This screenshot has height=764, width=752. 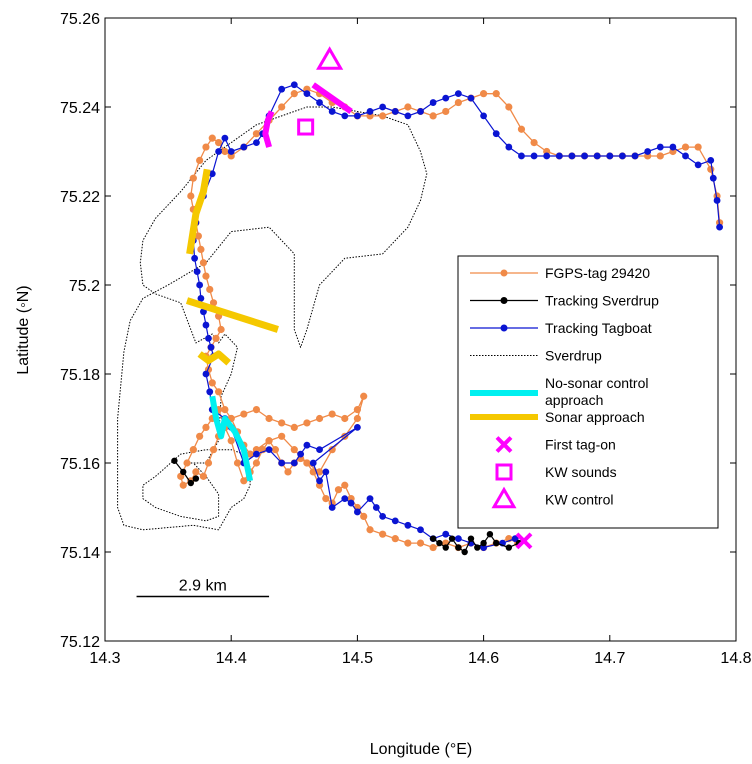 What do you see at coordinates (23, 329) in the screenshot?
I see `y-axis-title: Latitude (◦N)` at bounding box center [23, 329].